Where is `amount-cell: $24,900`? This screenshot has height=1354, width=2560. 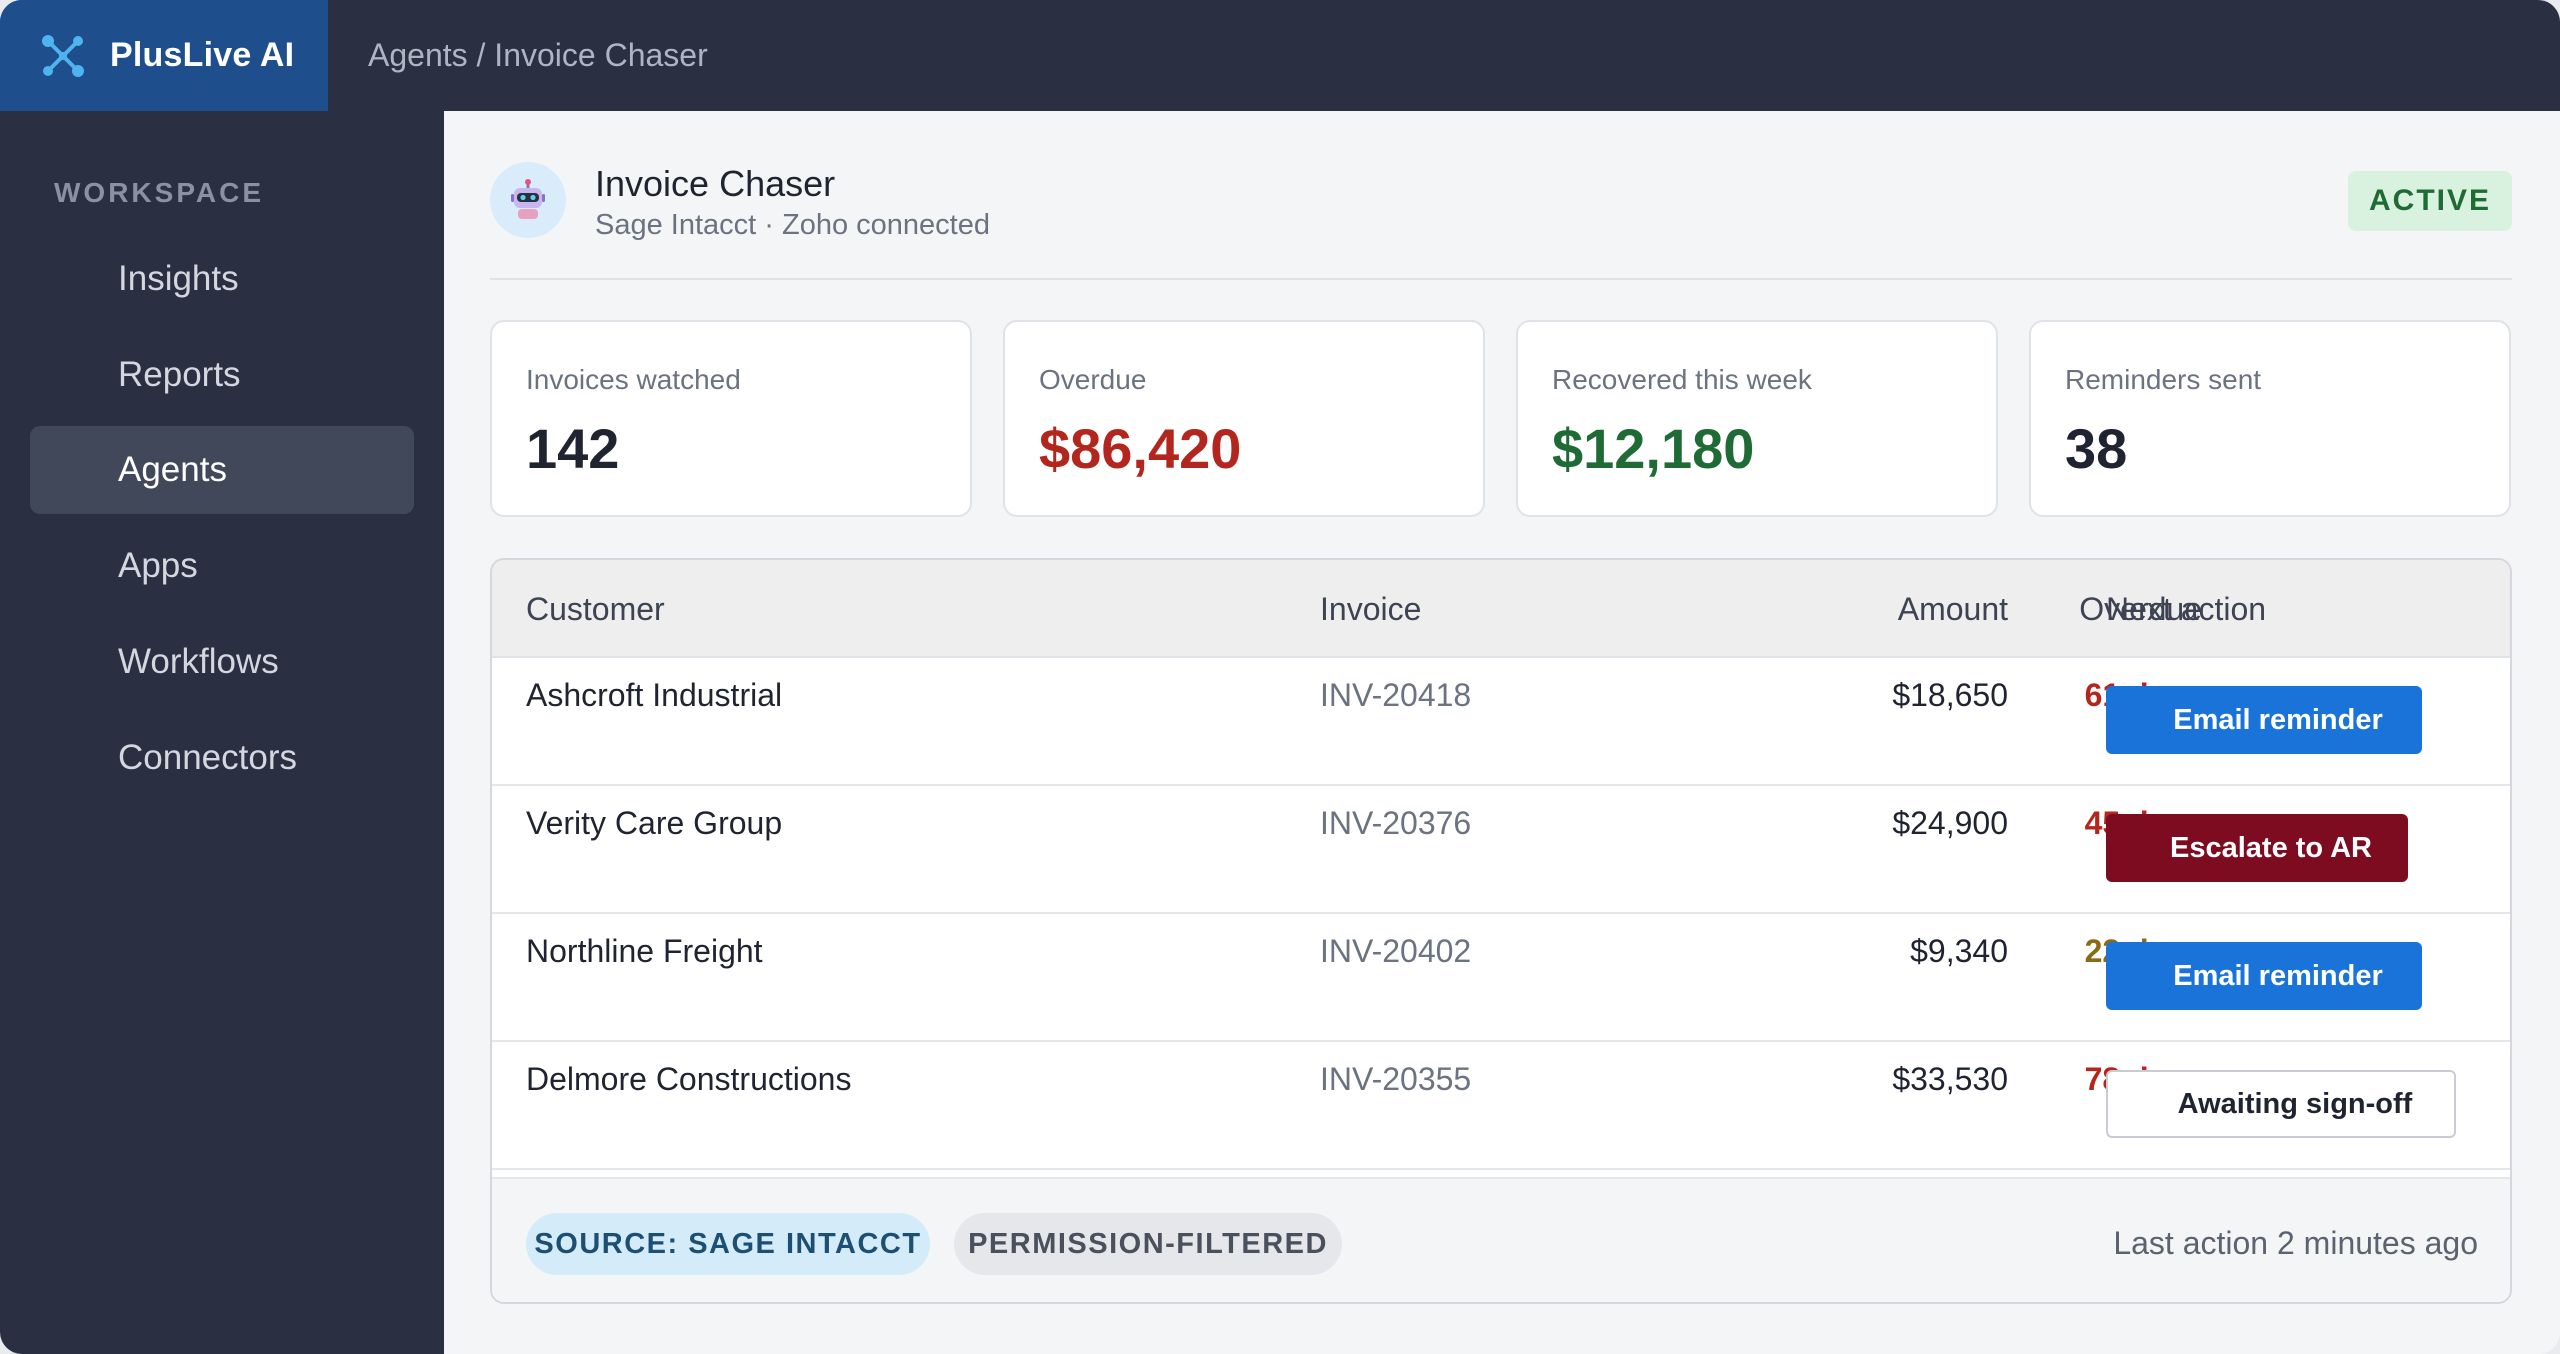
amount-cell: $24,900 is located at coordinates (1950, 822).